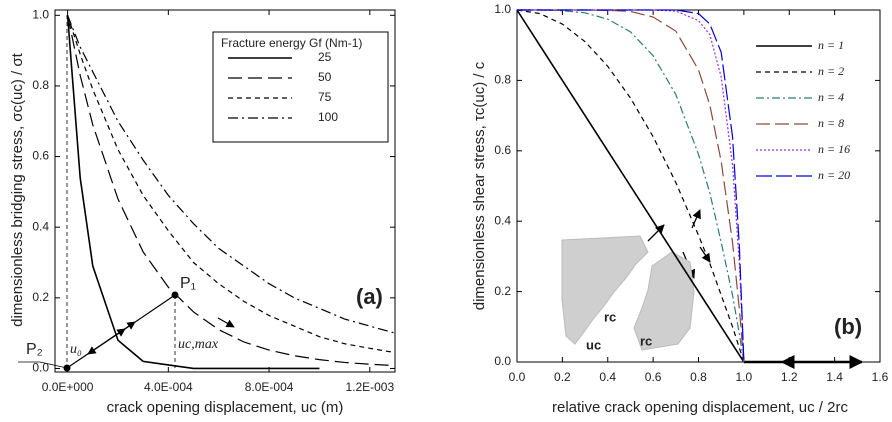 The height and width of the screenshot is (422, 892). I want to click on y-axis-title: dimensionless shear stress, τc(uc) / c, so click(479, 185).